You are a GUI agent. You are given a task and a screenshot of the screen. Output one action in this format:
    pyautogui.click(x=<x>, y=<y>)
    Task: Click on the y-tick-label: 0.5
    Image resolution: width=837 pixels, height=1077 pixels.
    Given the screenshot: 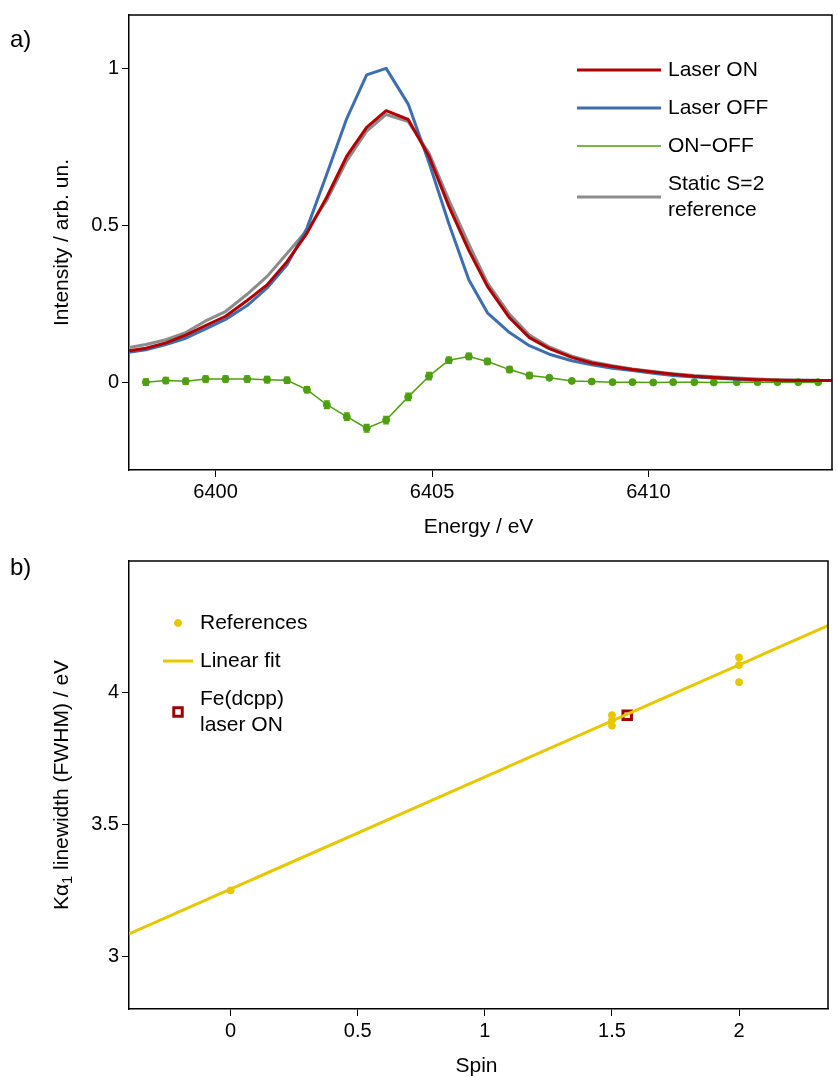 What is the action you would take?
    pyautogui.click(x=105, y=223)
    